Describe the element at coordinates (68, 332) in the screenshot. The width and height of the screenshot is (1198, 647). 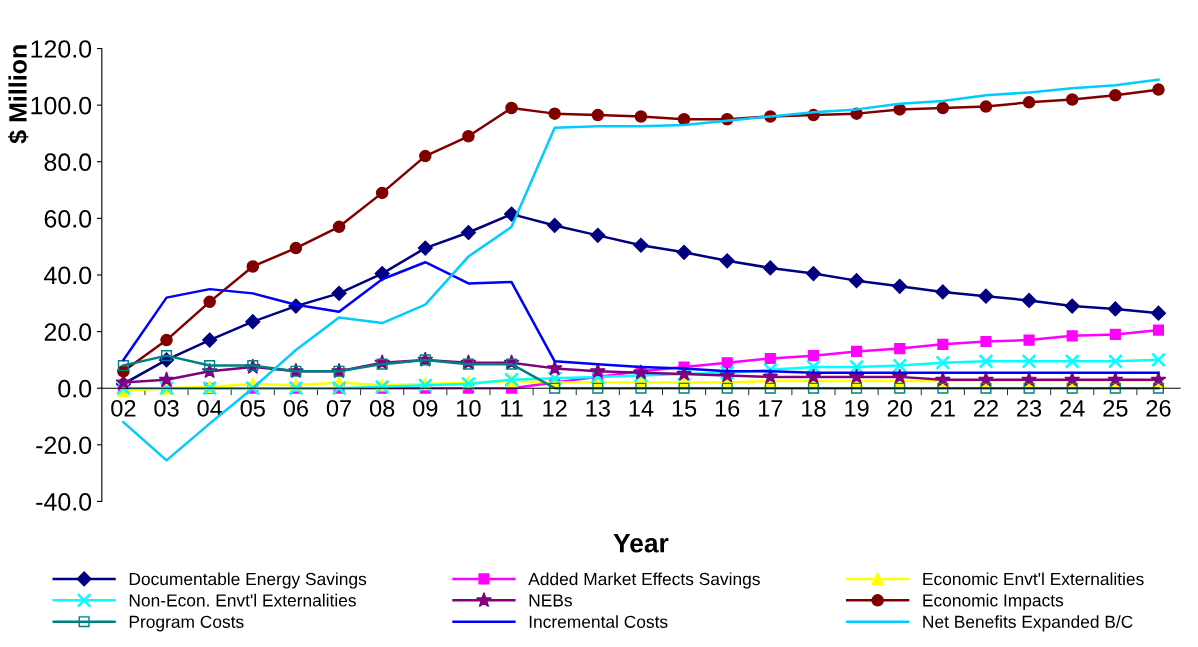
I see `y-tick-label: 20.0` at that location.